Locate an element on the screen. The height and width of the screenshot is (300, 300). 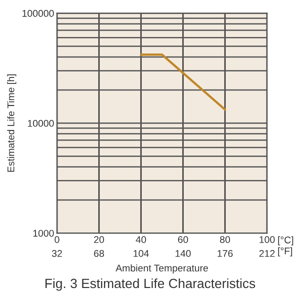
x2-tick-label: 212 is located at coordinates (267, 253).